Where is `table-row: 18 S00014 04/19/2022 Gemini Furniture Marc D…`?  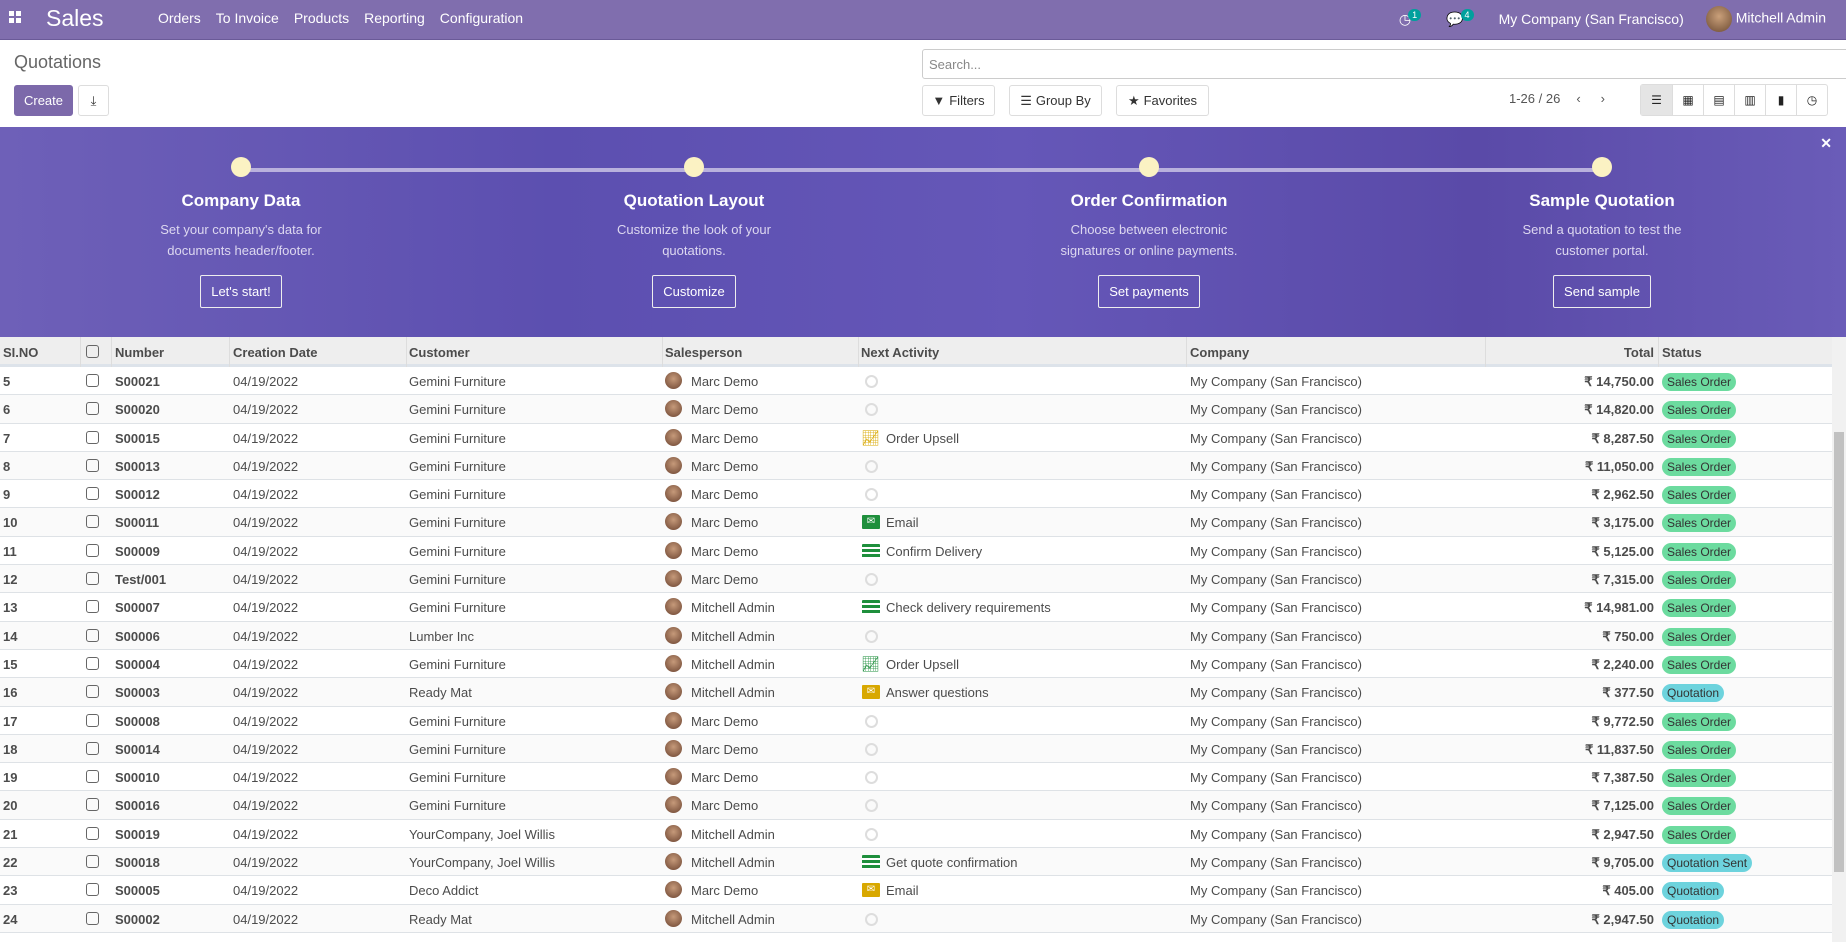
table-row: 18 S00014 04/19/2022 Gemini Furniture Marc D… is located at coordinates (916, 749).